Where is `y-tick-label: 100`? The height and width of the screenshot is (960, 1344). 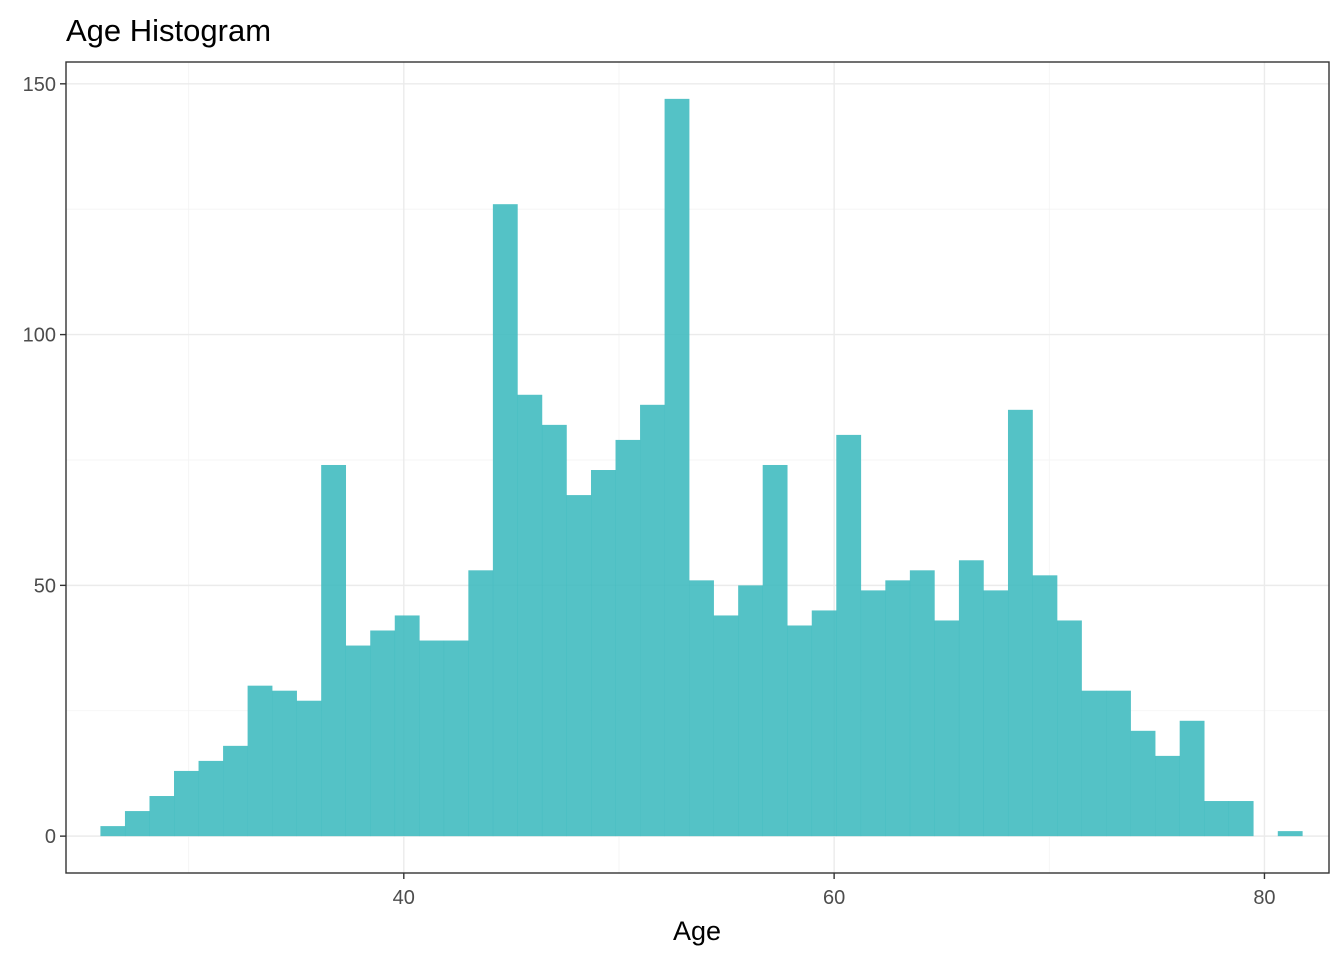
y-tick-label: 100 is located at coordinates (39, 336).